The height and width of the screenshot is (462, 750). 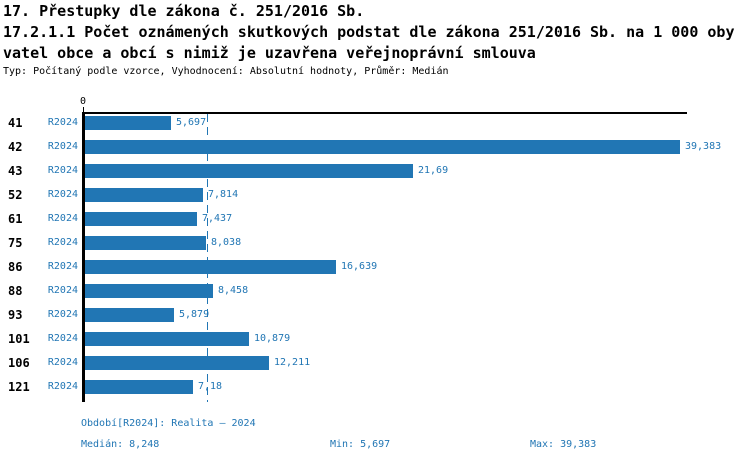 I want to click on footer-period-label: Období[R2024]: Realita – 2024, so click(x=168, y=423).